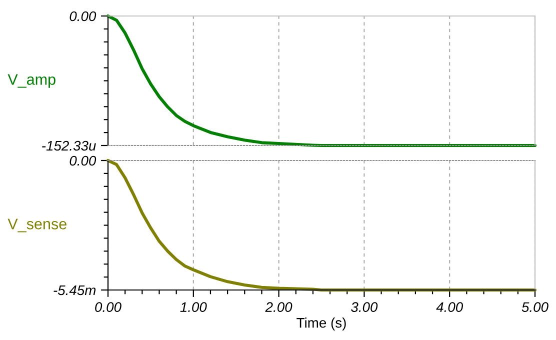  Describe the element at coordinates (32, 81) in the screenshot. I see `y-axis-title: V_amp` at that location.